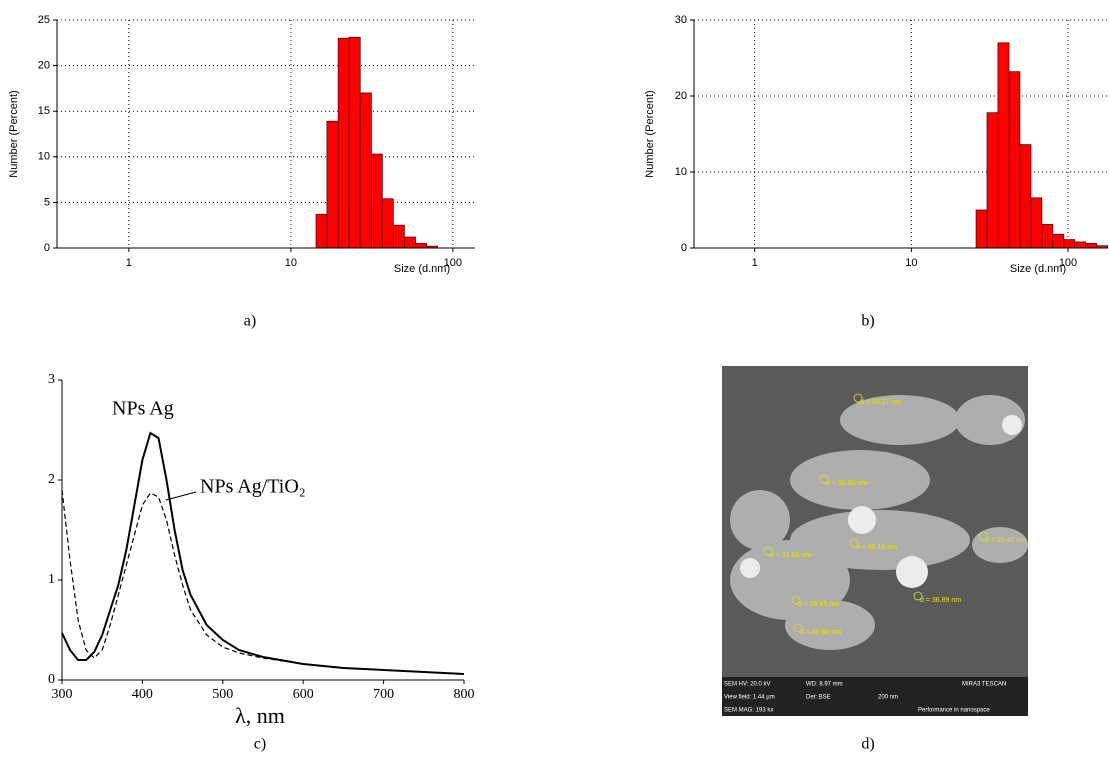 The height and width of the screenshot is (758, 1109). Describe the element at coordinates (875, 696) in the screenshot. I see `sem-footer` at that location.